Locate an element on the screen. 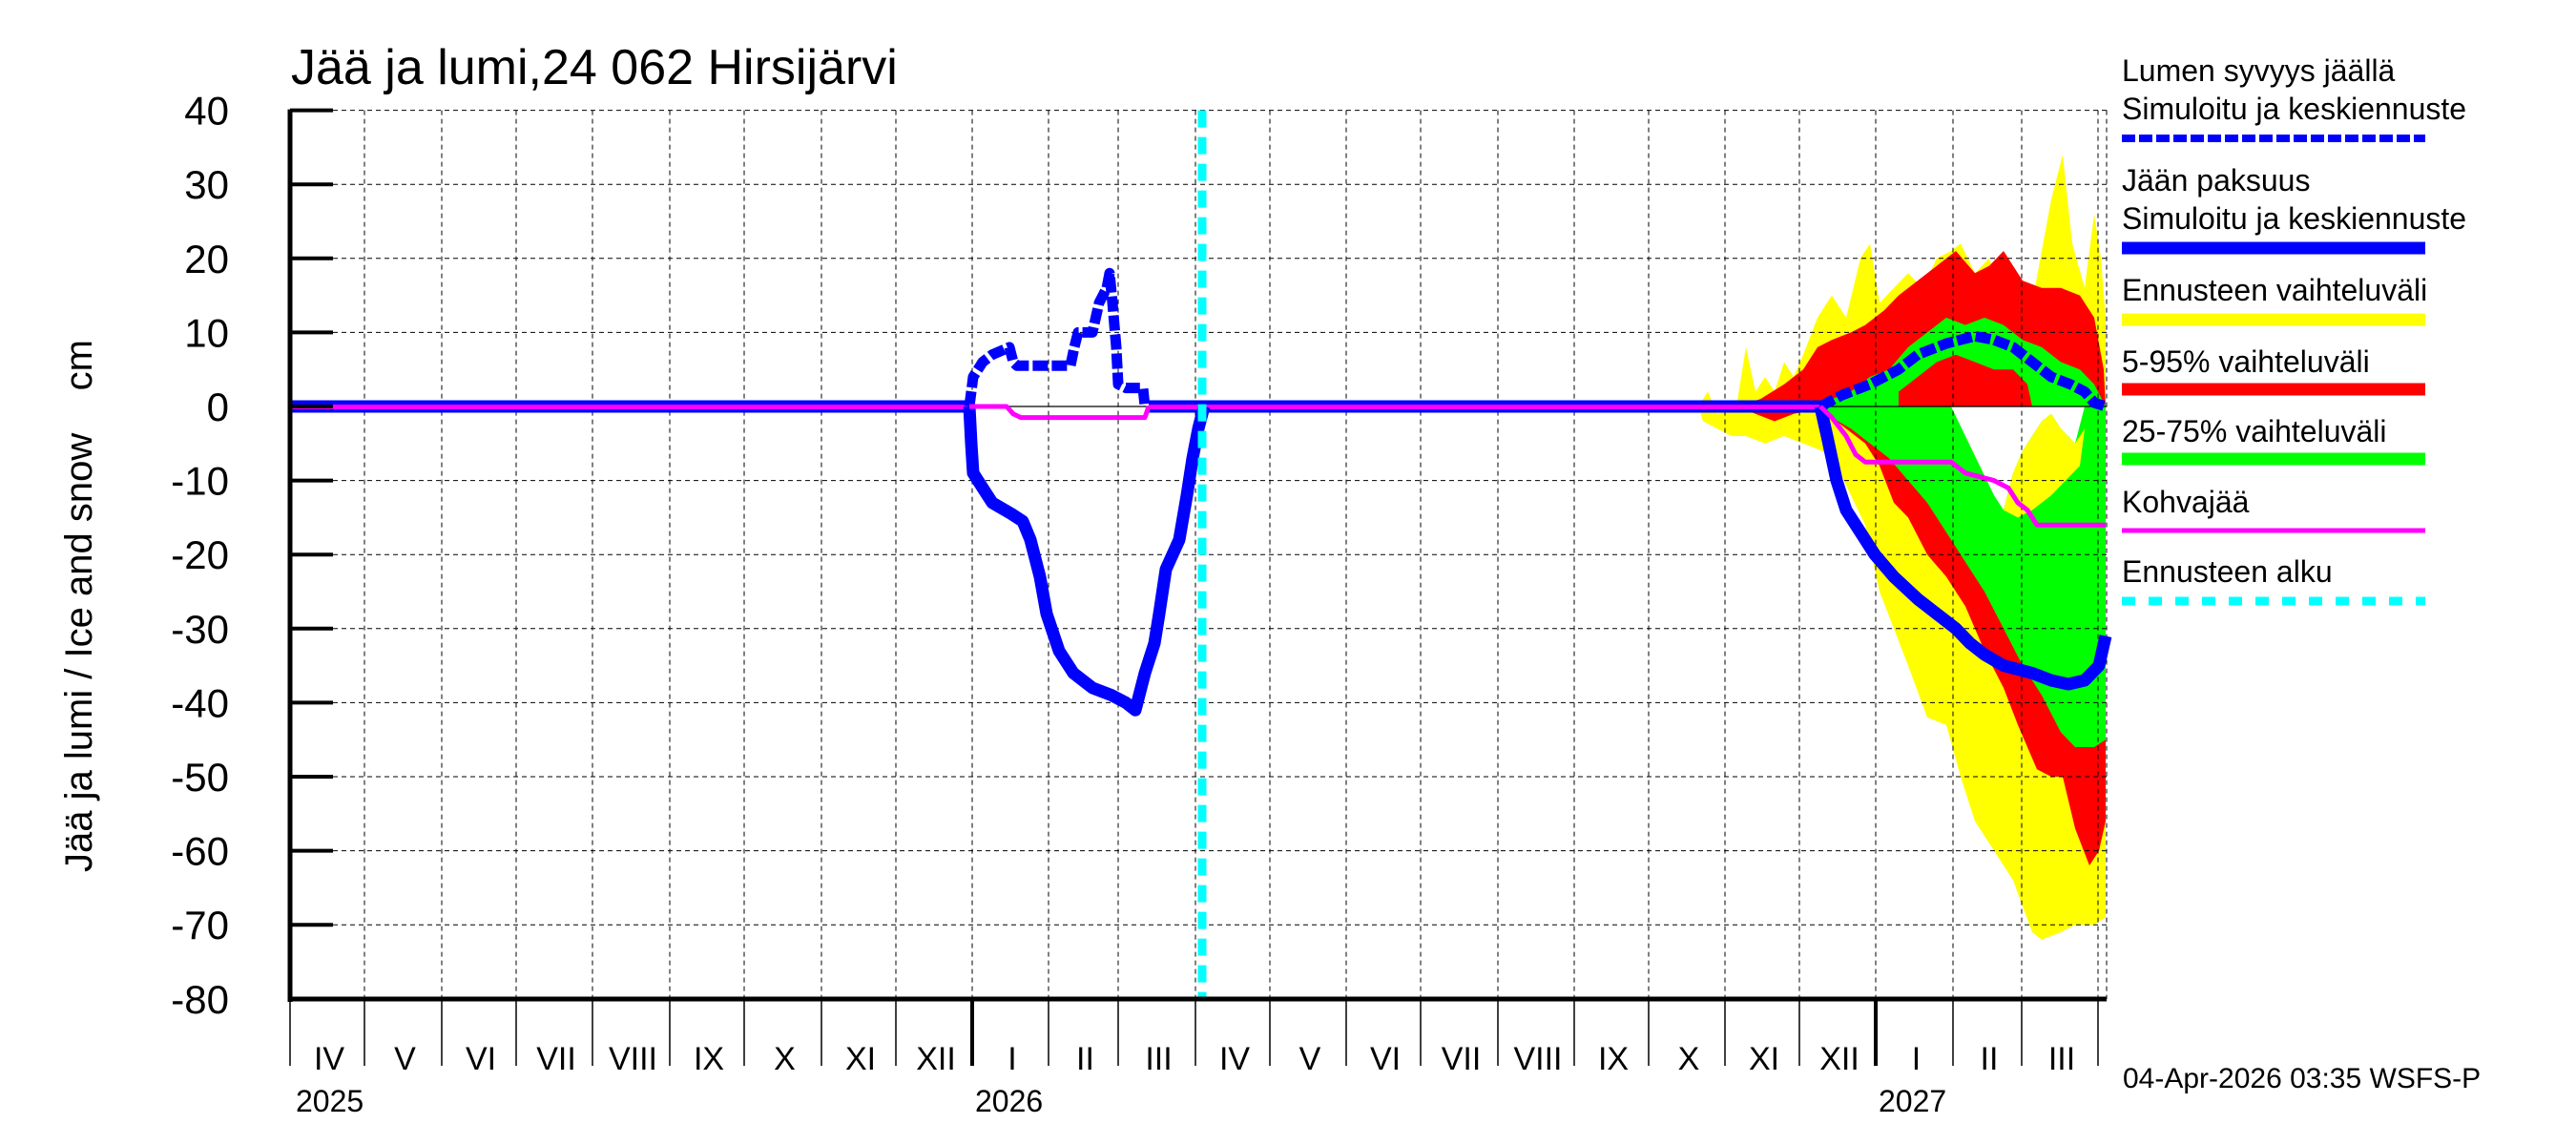  y-tick-label: 0 is located at coordinates (218, 407).